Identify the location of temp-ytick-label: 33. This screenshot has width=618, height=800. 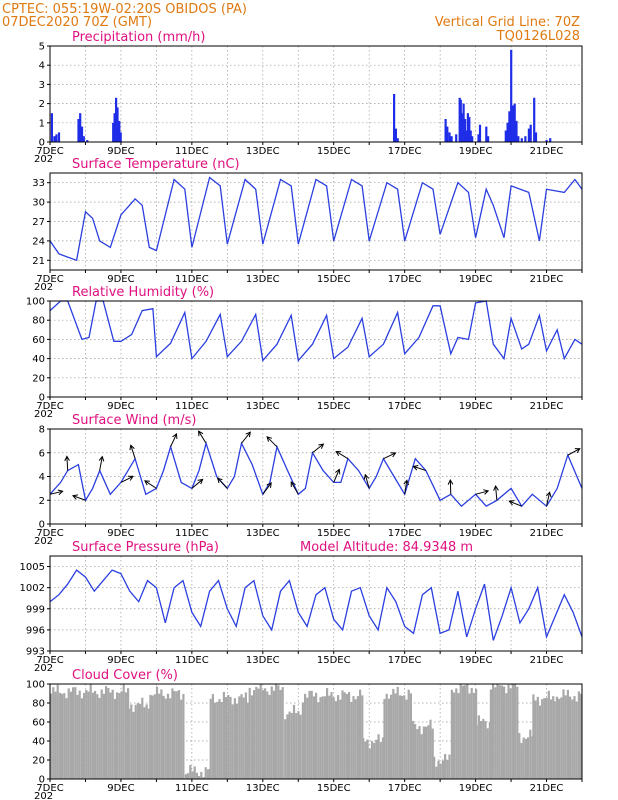
(38, 183).